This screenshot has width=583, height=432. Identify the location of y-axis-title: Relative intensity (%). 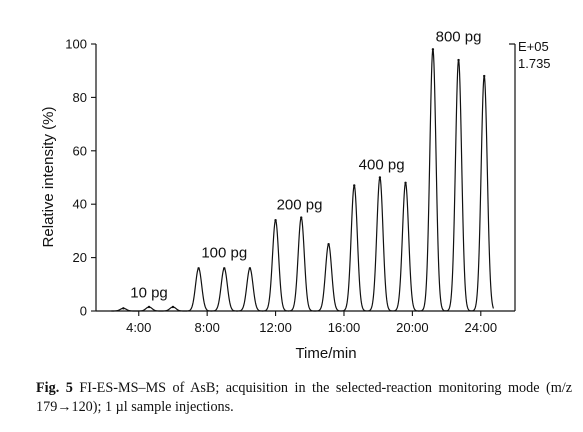
(48, 177).